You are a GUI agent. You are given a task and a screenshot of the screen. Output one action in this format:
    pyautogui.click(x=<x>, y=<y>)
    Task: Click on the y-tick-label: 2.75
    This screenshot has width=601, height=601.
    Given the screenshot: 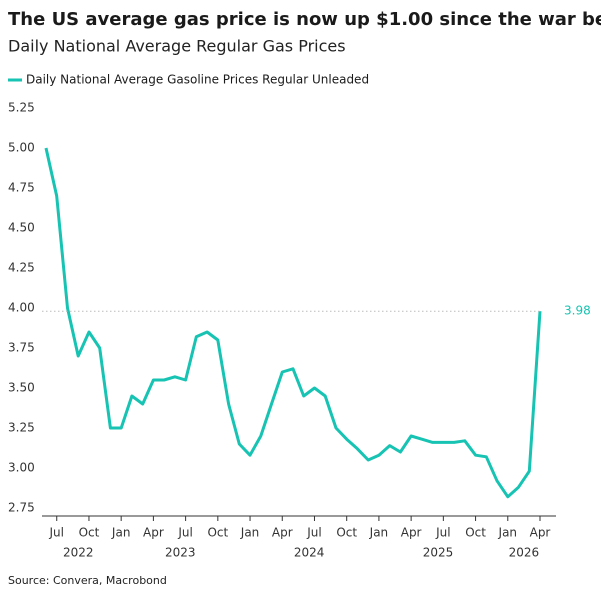 What is the action you would take?
    pyautogui.click(x=21, y=508)
    